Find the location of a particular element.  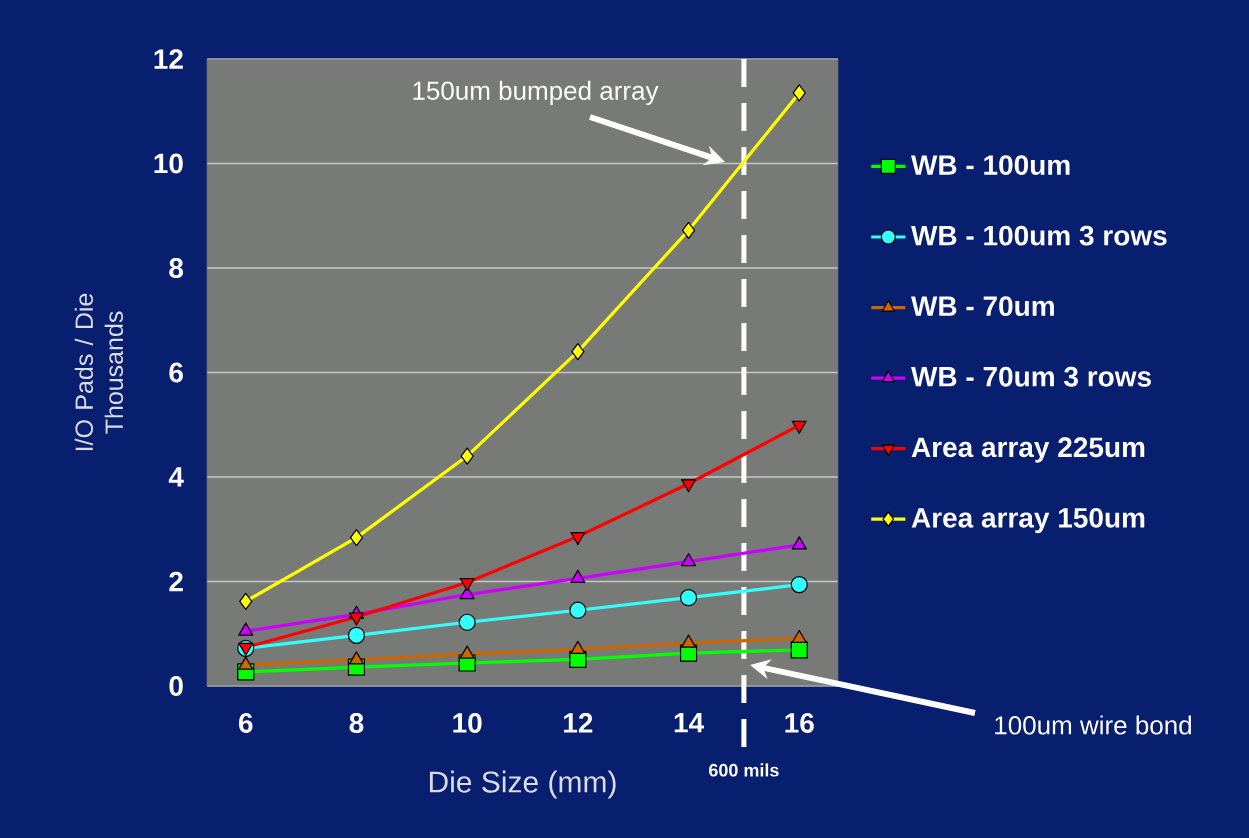

legend-label: WB - 100um 3 rows is located at coordinates (1039, 235).